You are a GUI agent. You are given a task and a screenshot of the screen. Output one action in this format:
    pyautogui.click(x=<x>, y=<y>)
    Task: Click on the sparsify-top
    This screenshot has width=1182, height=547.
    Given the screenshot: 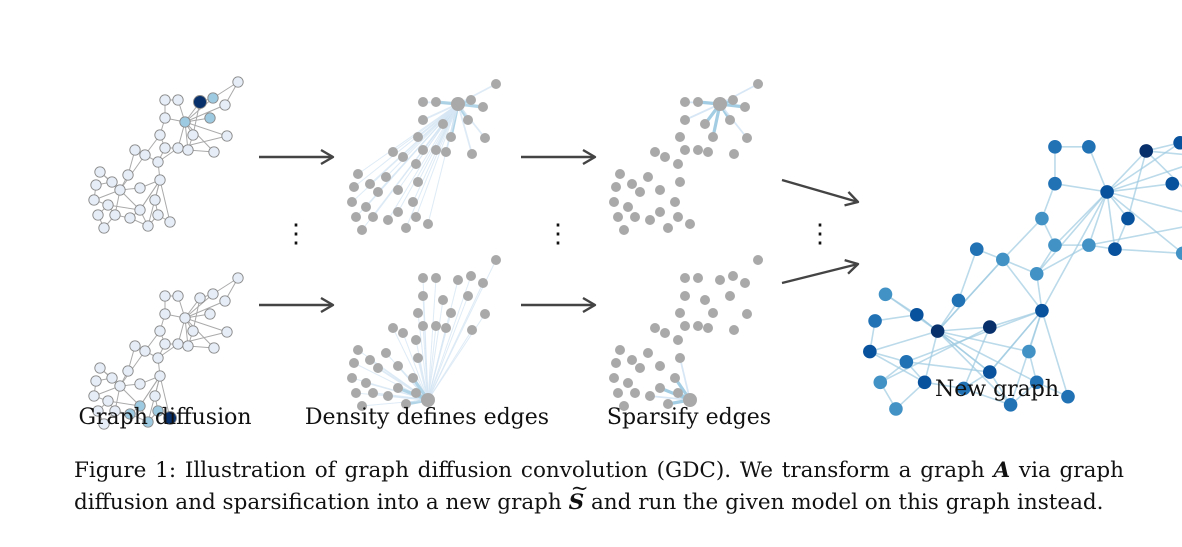 What is the action you would take?
    pyautogui.click(x=686, y=157)
    